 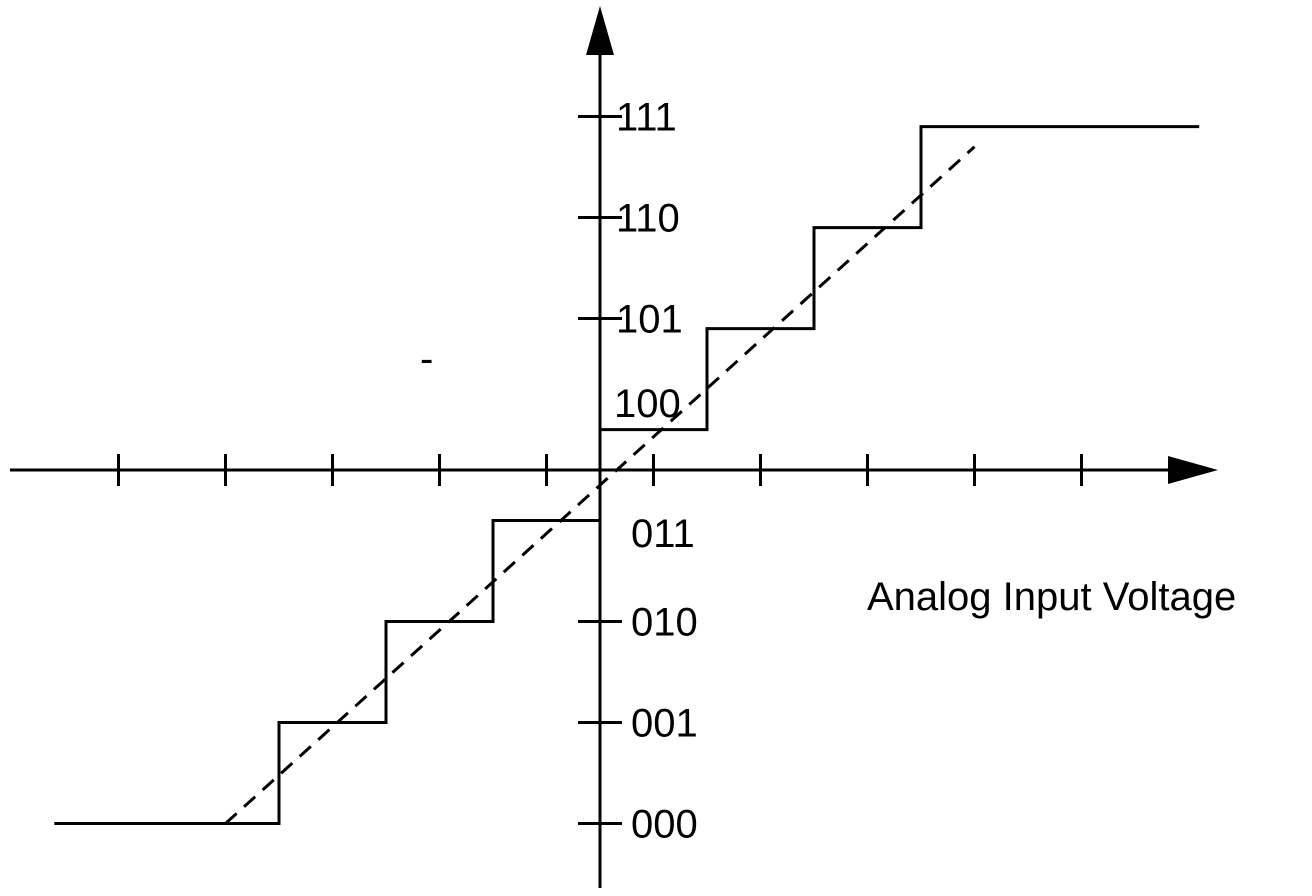 What do you see at coordinates (664, 825) in the screenshot?
I see `y-tick-label-000: 000` at bounding box center [664, 825].